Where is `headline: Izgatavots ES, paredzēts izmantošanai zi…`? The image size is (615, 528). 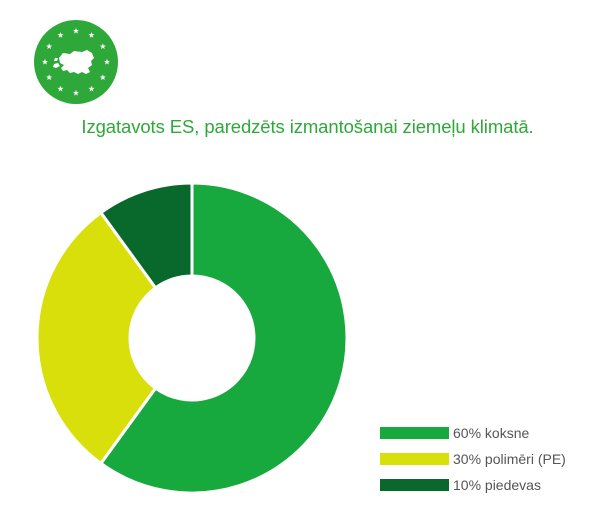
headline: Izgatavots ES, paredzēts izmantošanai zi… is located at coordinates (307, 126).